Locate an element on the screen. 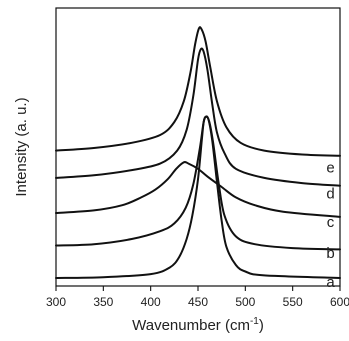 The height and width of the screenshot is (341, 349). x-tick-label-450: 450 is located at coordinates (198, 302).